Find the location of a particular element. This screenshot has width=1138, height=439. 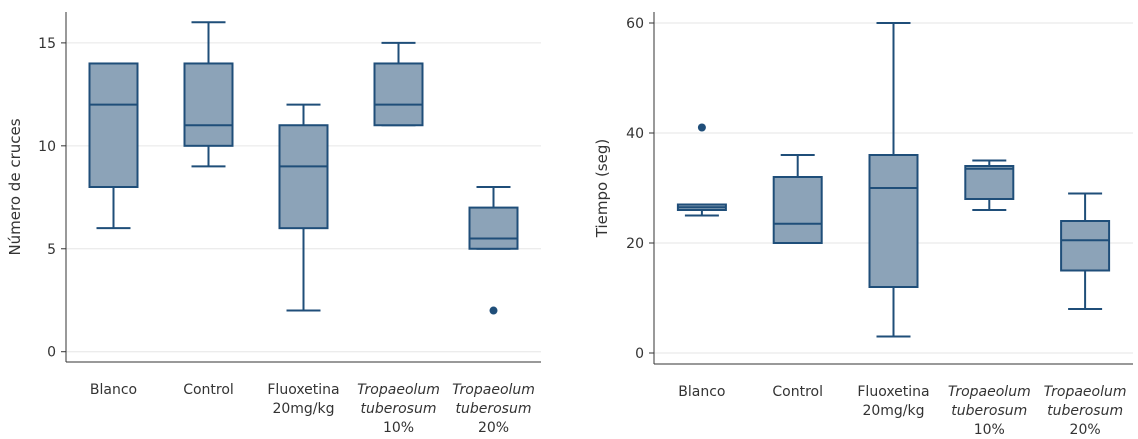

y-tick-label: 60 is located at coordinates (635, 24).